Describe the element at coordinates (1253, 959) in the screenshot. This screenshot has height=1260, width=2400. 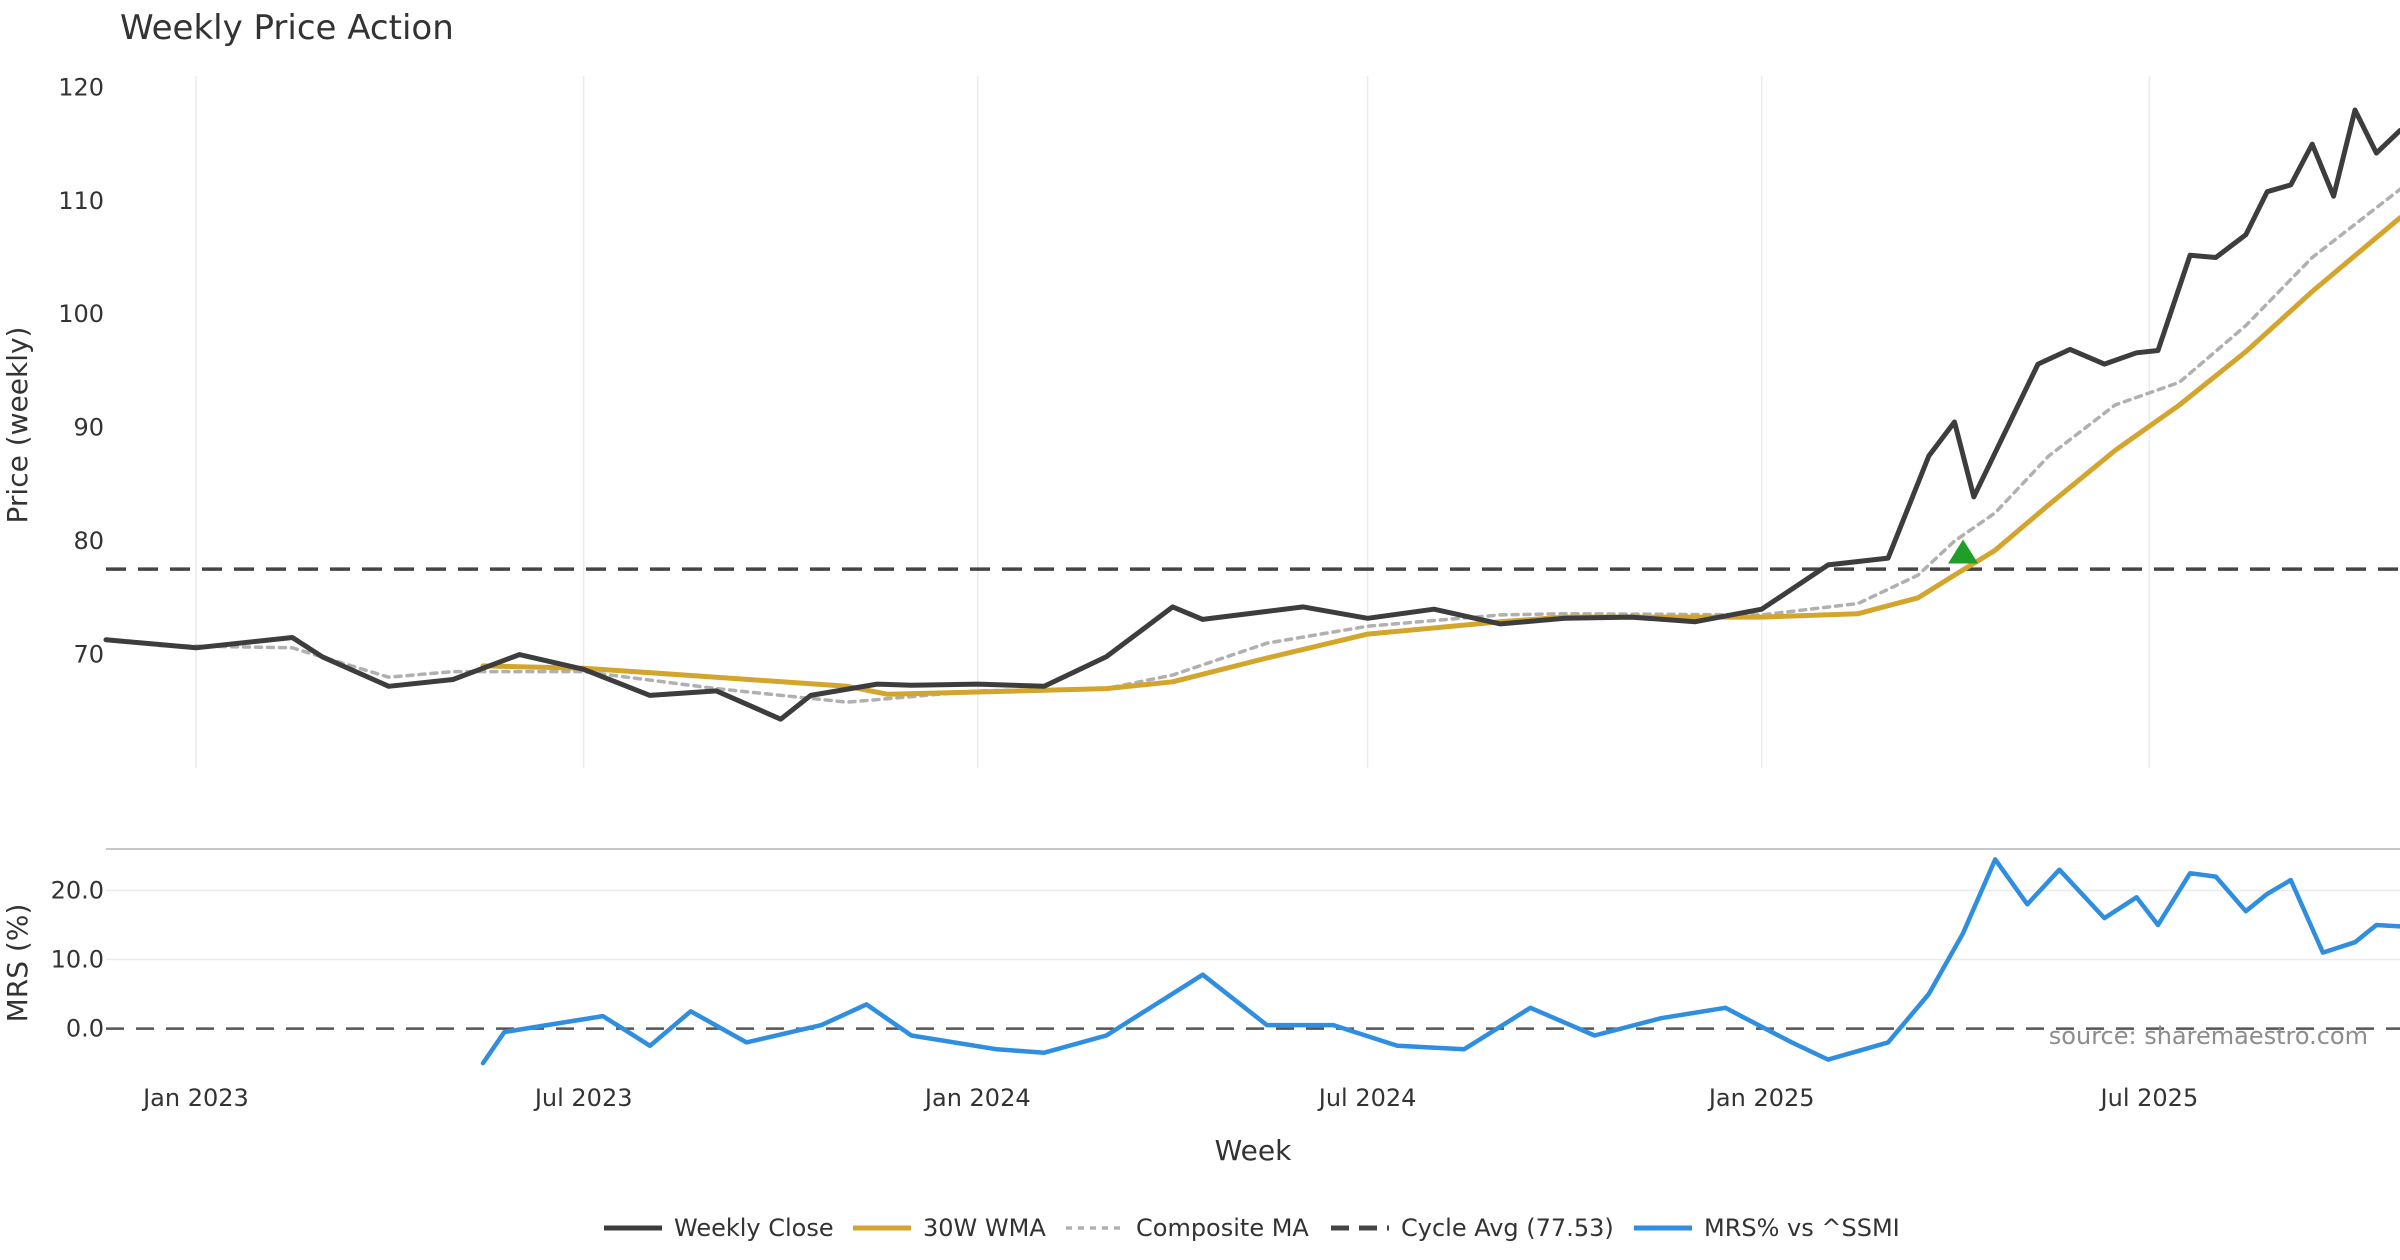
I see `mrs-grid` at that location.